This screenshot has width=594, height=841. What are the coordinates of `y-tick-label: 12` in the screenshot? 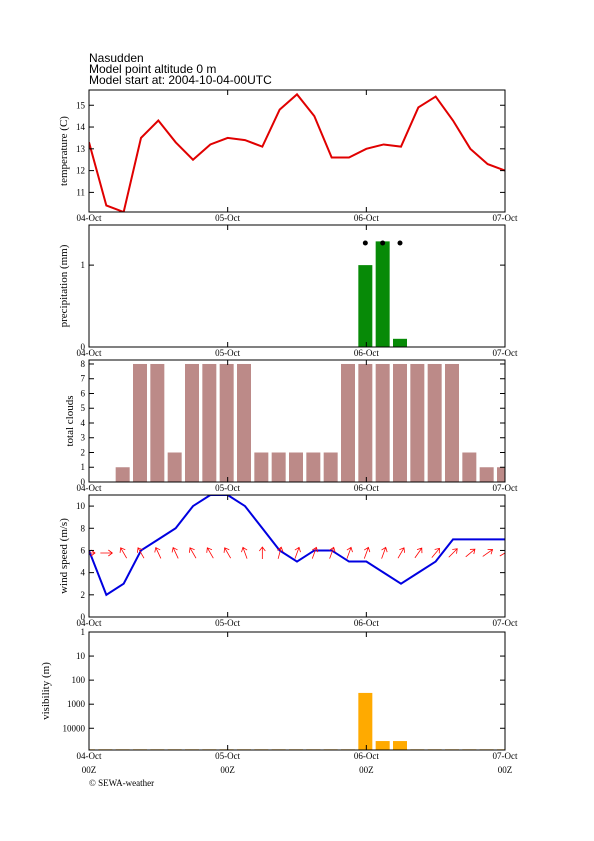 It's located at (80, 171).